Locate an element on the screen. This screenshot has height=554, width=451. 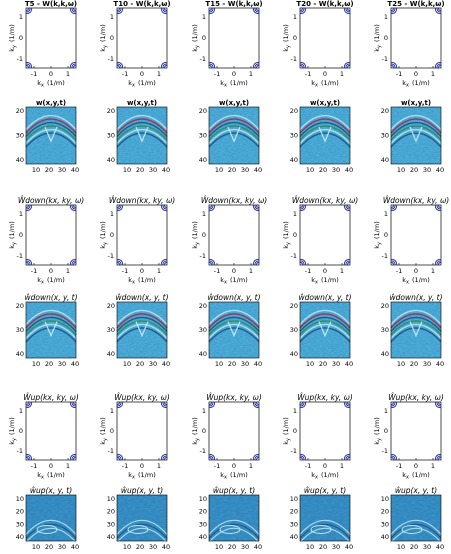
y-tick-label: 40 is located at coordinates (294, 537).